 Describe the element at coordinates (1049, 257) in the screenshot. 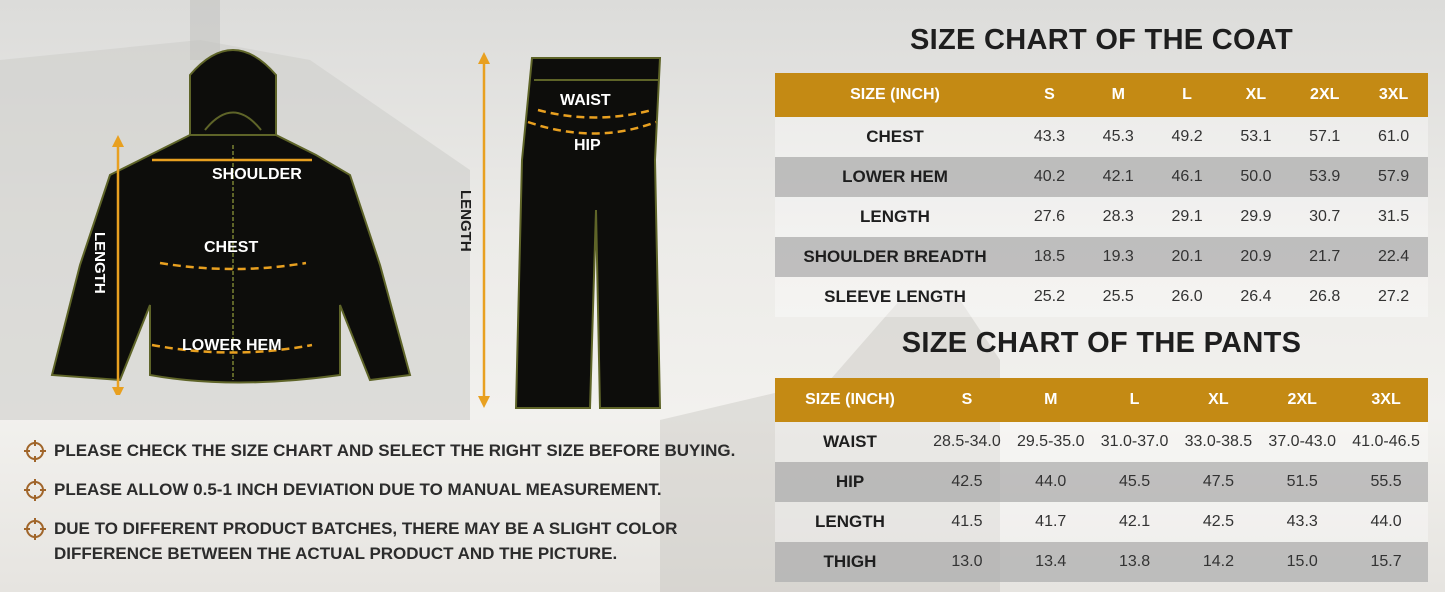

I see `table-cell: 18.5` at that location.